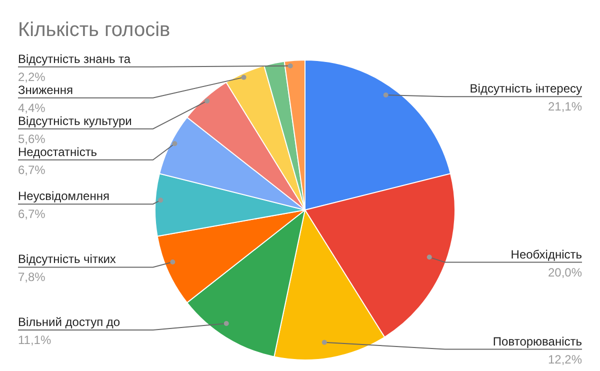  Describe the element at coordinates (526, 89) in the screenshot. I see `slice-label: Відсутність інтересу` at that location.